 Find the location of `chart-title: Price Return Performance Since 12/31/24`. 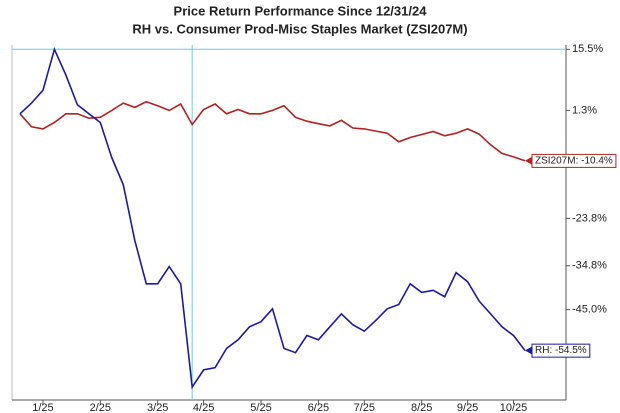

chart-title: Price Return Performance Since 12/31/24 is located at coordinates (301, 10).